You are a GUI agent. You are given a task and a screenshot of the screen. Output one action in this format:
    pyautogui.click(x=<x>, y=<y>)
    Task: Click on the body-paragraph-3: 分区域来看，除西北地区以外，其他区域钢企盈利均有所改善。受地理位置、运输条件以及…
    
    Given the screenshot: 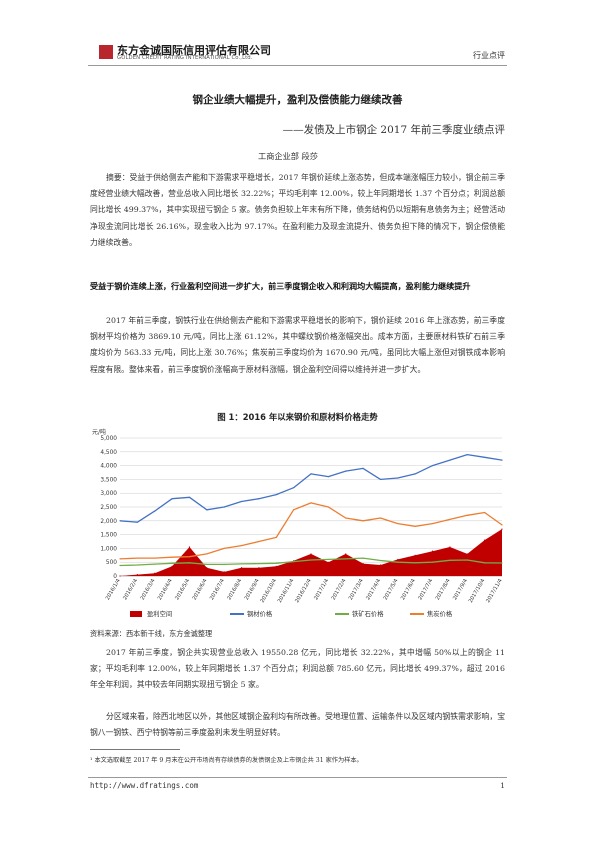 What is the action you would take?
    pyautogui.click(x=297, y=725)
    